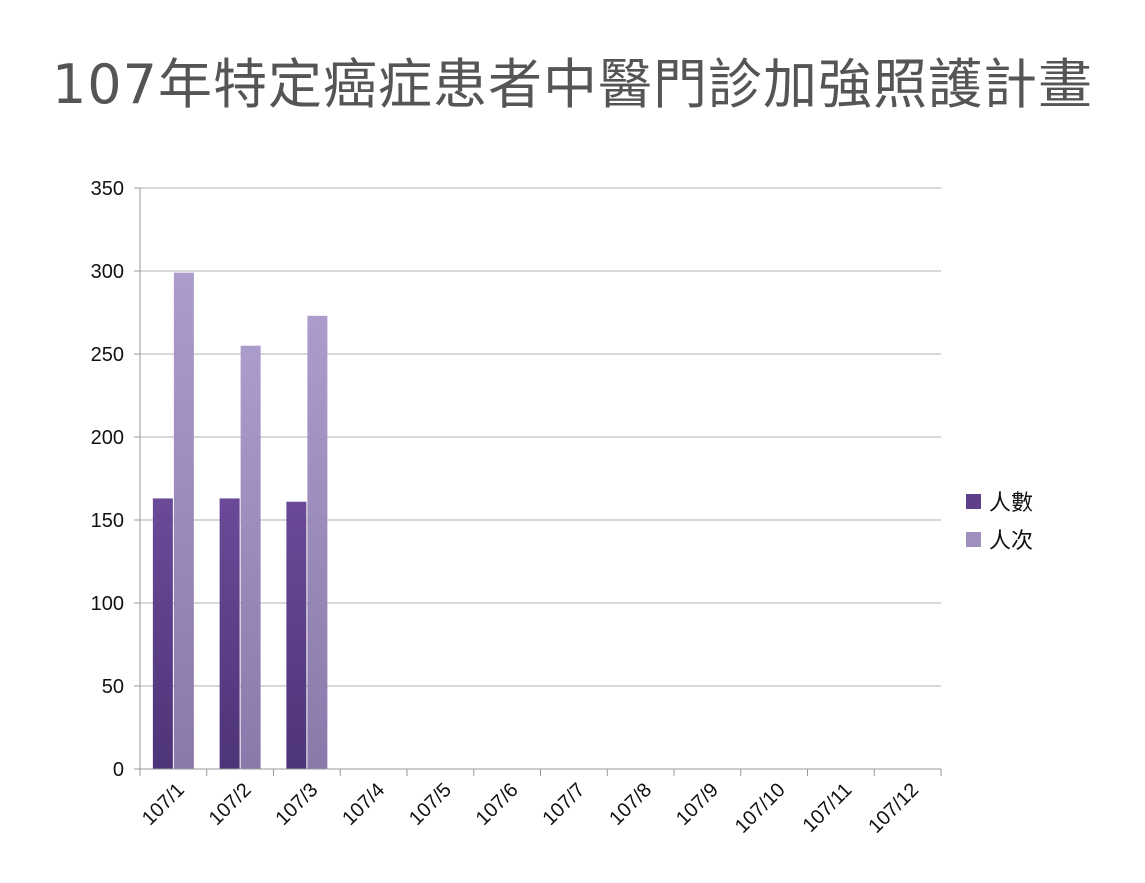 The height and width of the screenshot is (883, 1145). Describe the element at coordinates (1011, 541) in the screenshot. I see `legend-label-1: 人次` at that location.